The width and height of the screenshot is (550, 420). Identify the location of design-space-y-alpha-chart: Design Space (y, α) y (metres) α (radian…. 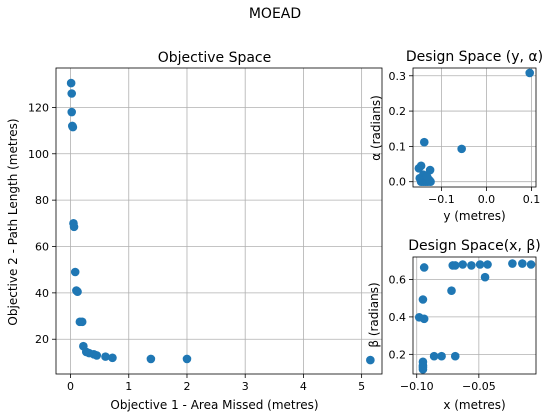
(456, 136).